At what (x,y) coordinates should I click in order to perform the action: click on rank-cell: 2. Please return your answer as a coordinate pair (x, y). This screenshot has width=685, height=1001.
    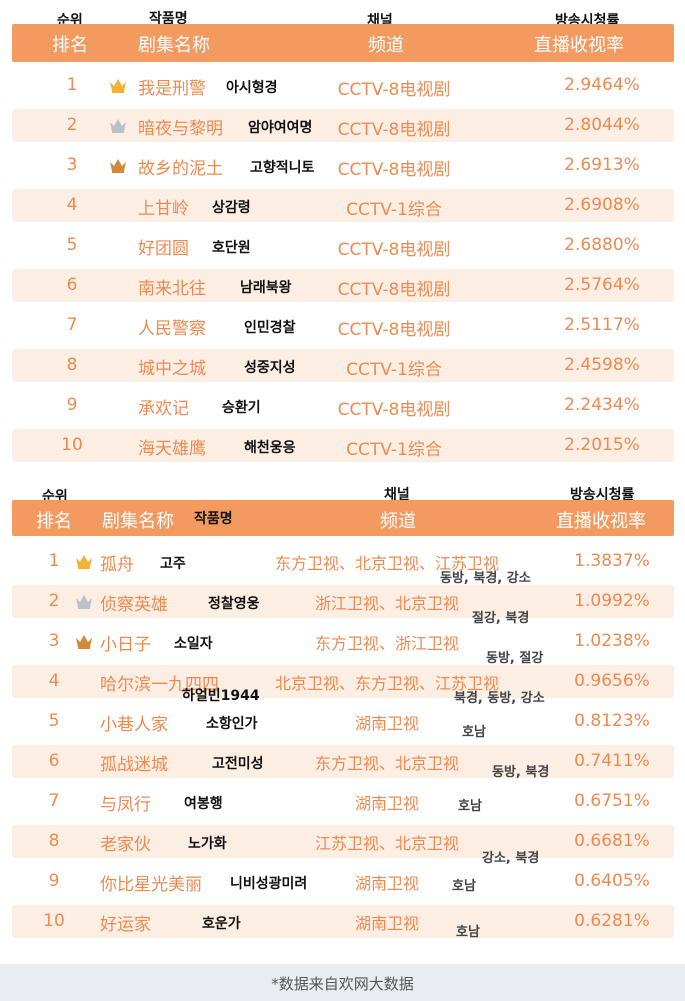
    Looking at the image, I should click on (54, 601).